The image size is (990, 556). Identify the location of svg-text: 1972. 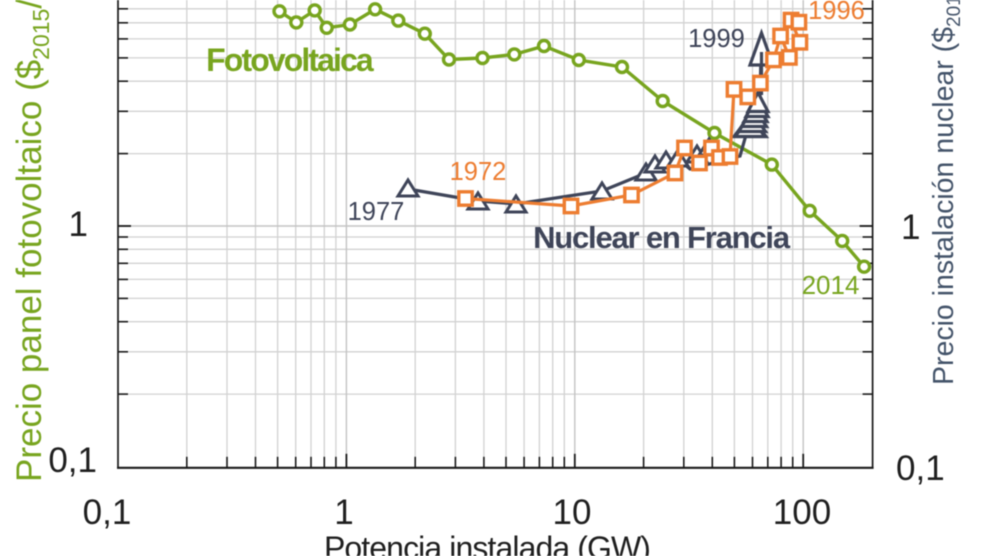
(478, 172).